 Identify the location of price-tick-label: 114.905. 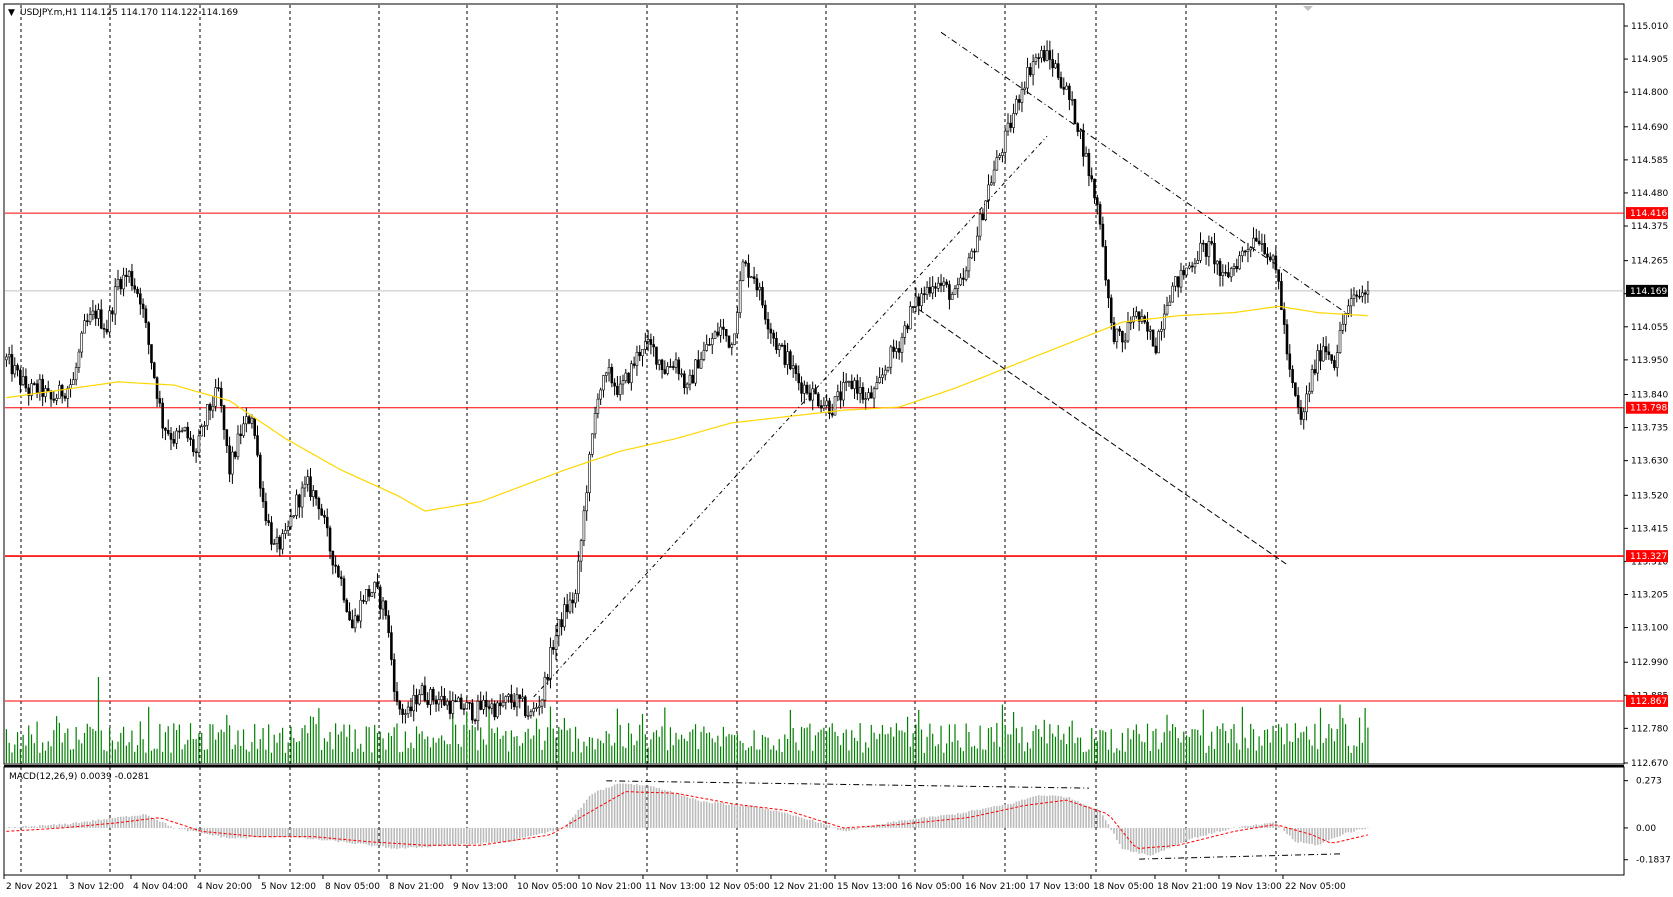
(1649, 60).